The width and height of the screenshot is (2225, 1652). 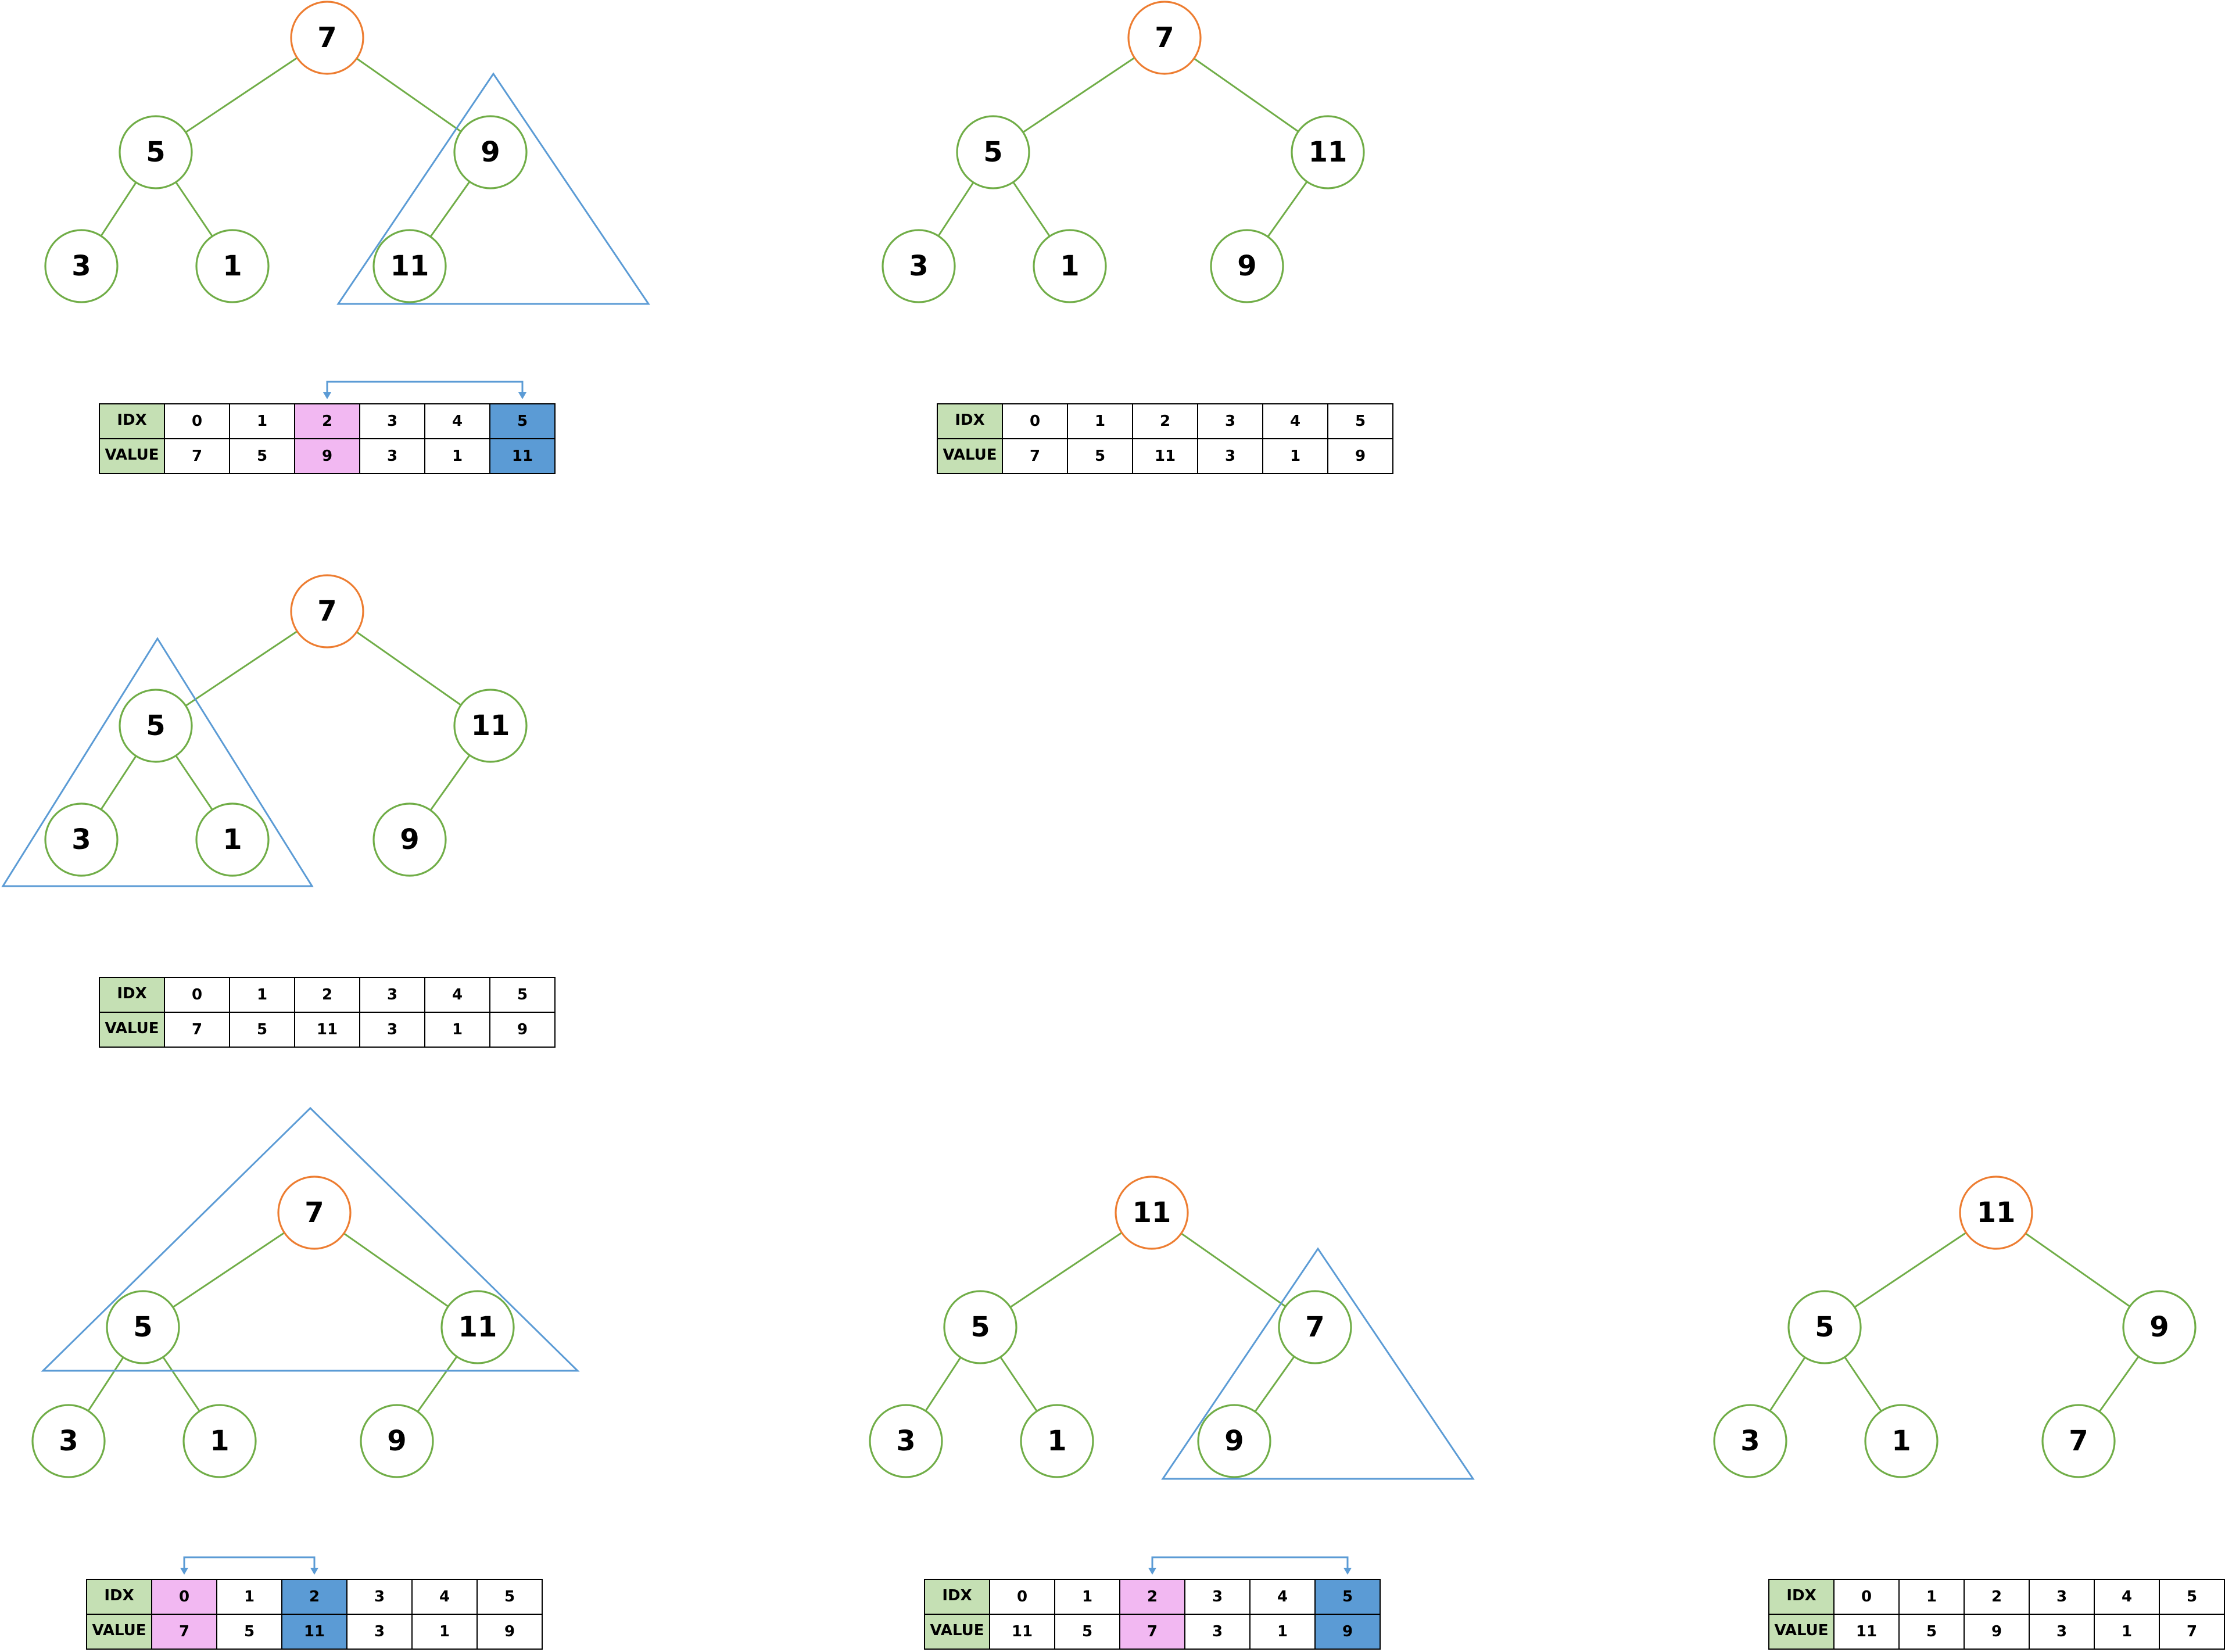 What do you see at coordinates (425, 388) in the screenshot?
I see `swap-arrow-line` at bounding box center [425, 388].